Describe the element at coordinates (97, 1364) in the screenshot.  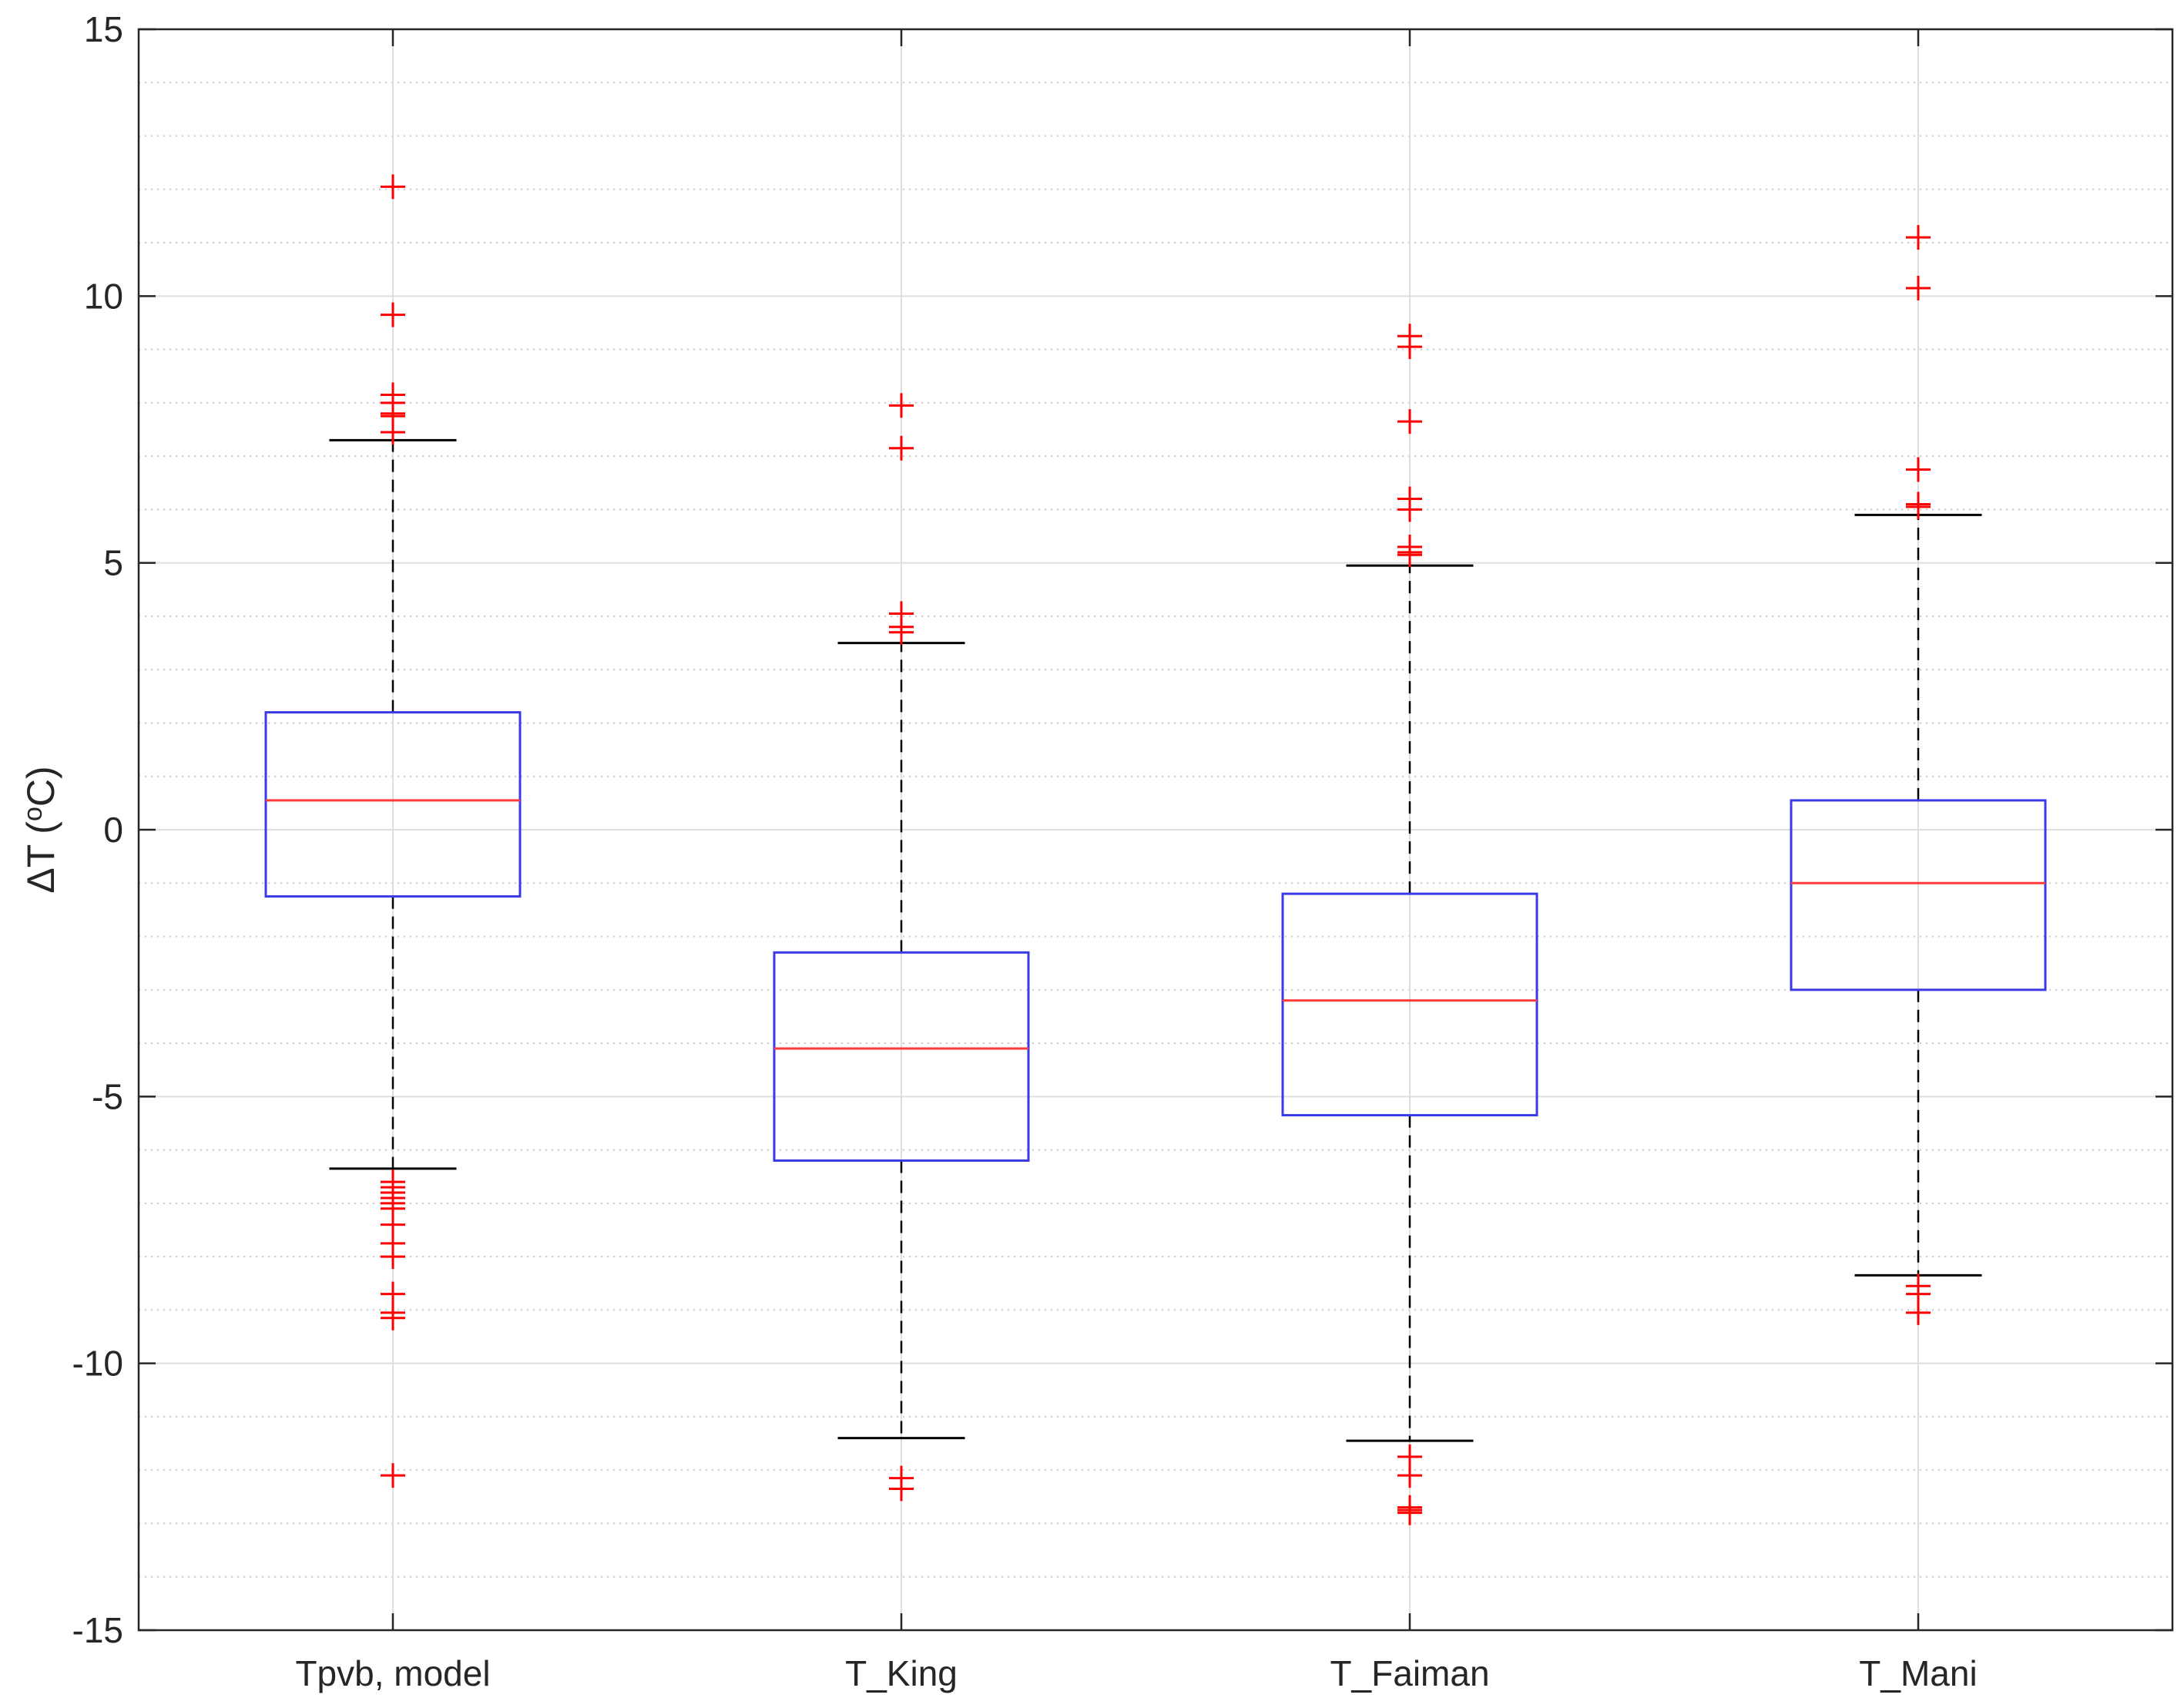
I see `y-tick-label: -10` at that location.